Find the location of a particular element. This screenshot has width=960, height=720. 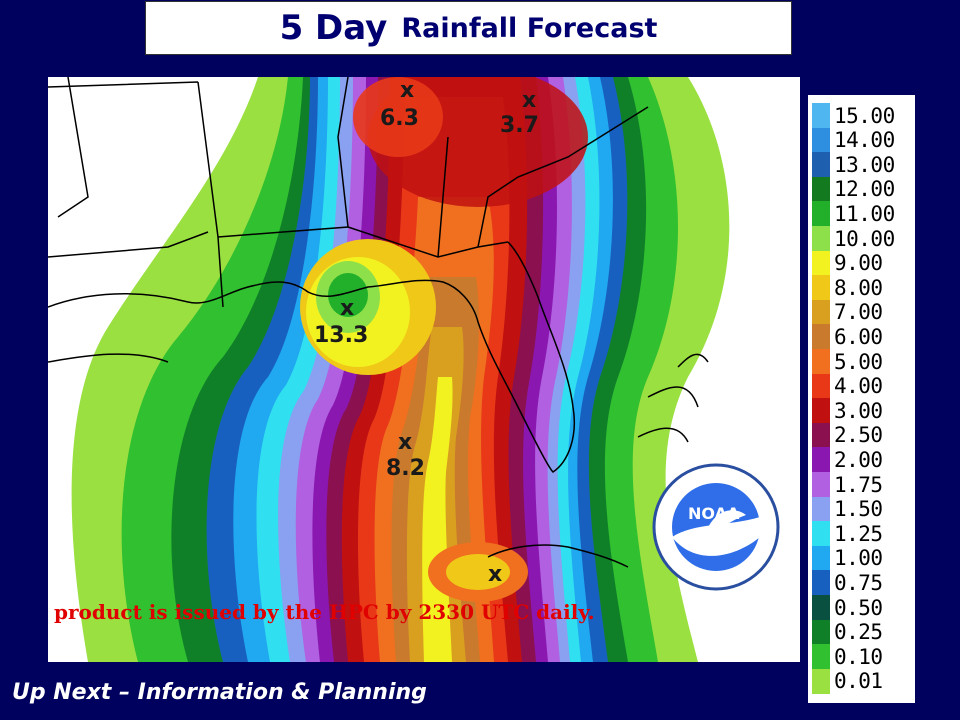

legend-label: 5.00 is located at coordinates (858, 361).